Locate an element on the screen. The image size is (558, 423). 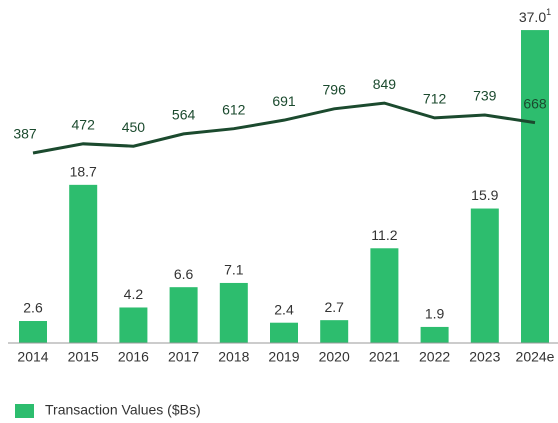
x-tick-label: 2014 is located at coordinates (32, 357).